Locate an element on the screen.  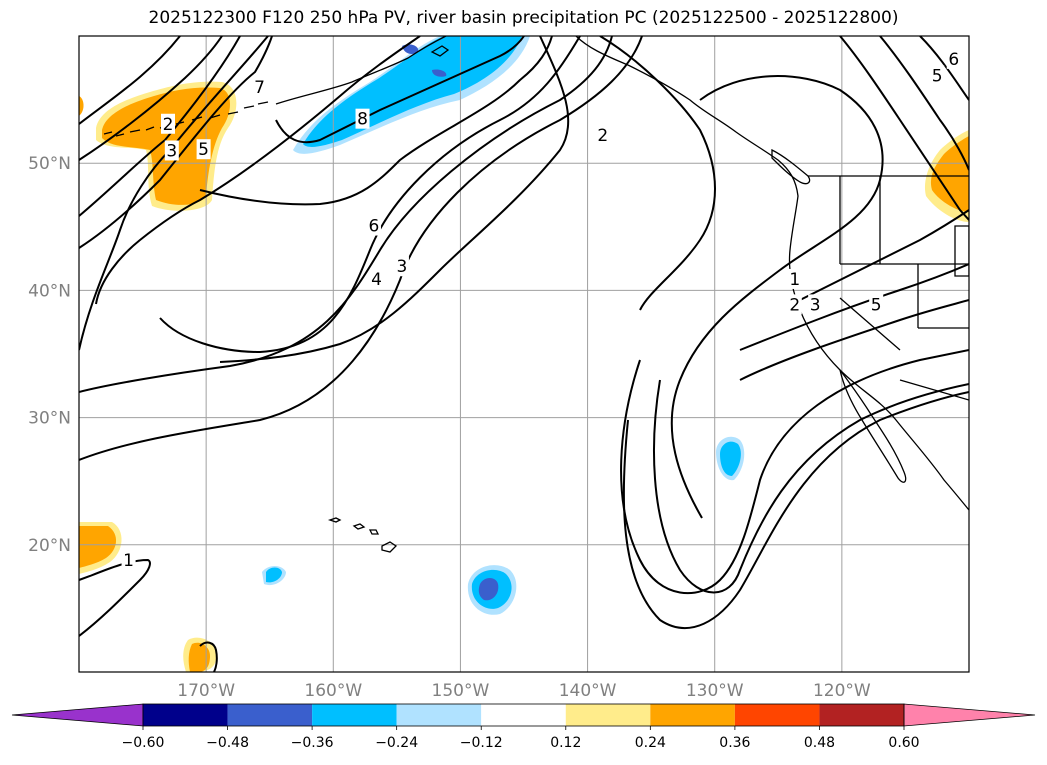
lon-tick-label: 160°W is located at coordinates (333, 691).